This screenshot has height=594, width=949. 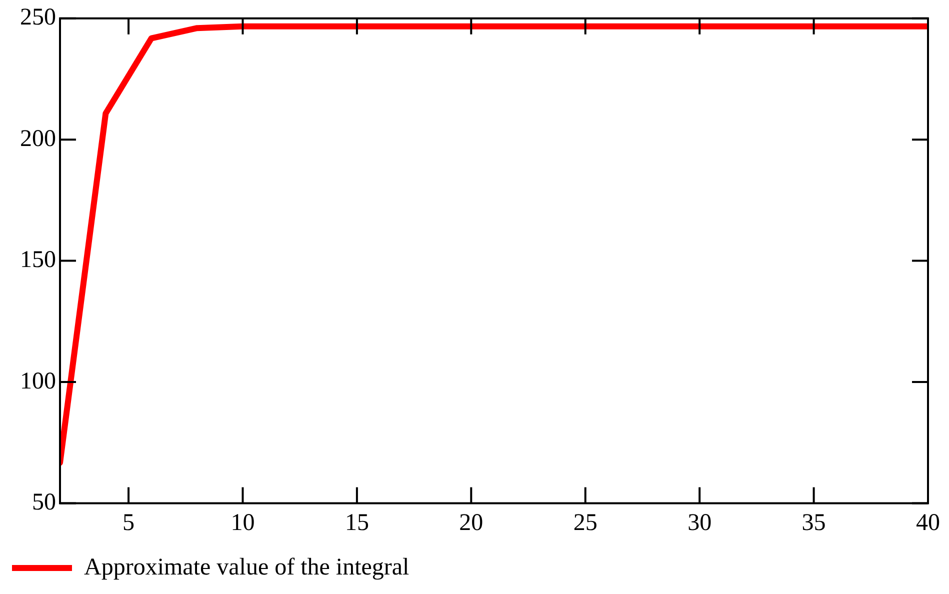 What do you see at coordinates (356, 523) in the screenshot?
I see `x-tick-label: 15` at bounding box center [356, 523].